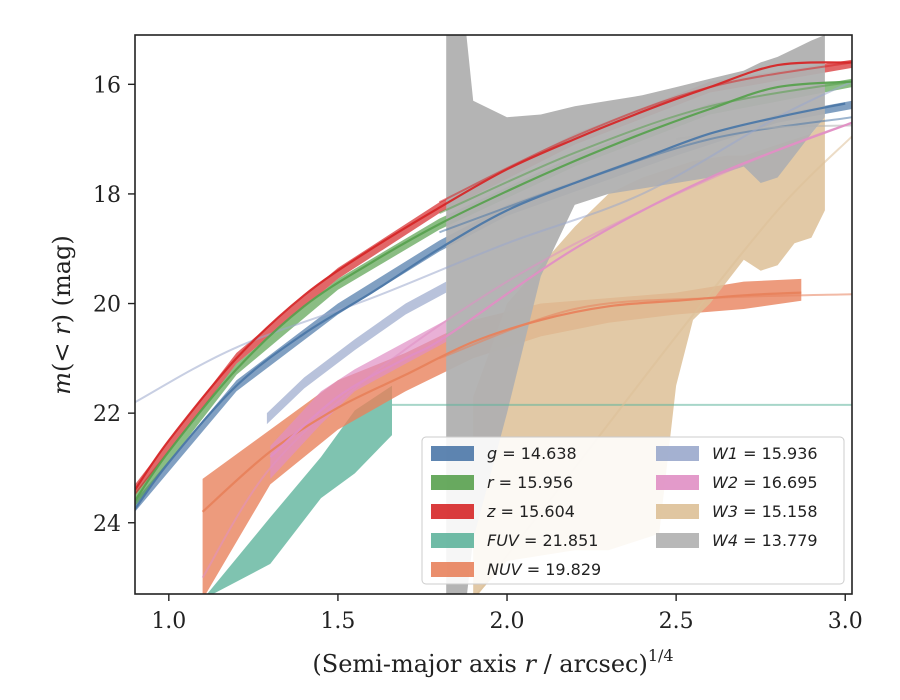 This screenshot has height=700, width=900. What do you see at coordinates (778, 540) in the screenshot?
I see `legend-label-value: = 13.779` at bounding box center [778, 540].